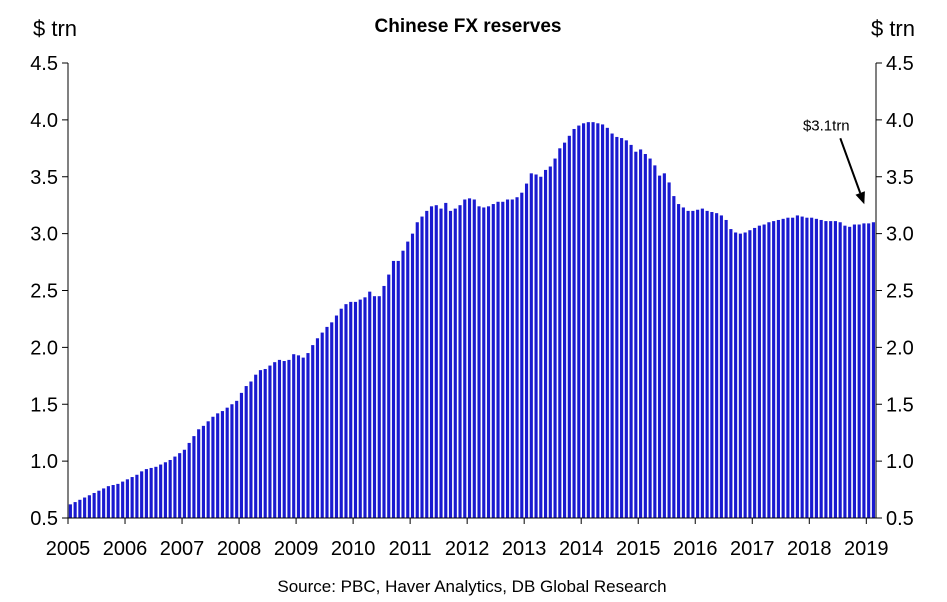 This screenshot has height=602, width=947. I want to click on x-tick-label: 2007, so click(182, 549).